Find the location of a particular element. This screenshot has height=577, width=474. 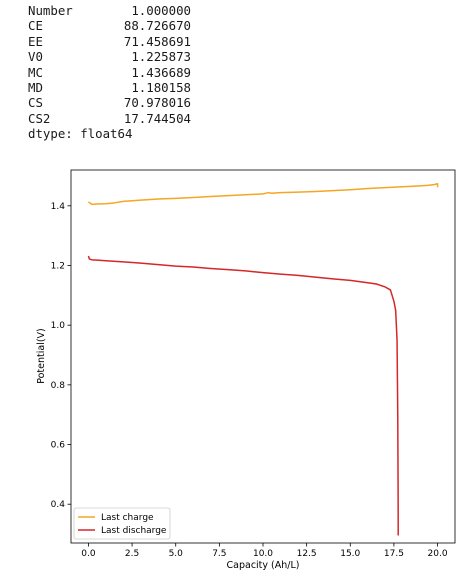

x-tick-label: 17.5 is located at coordinates (394, 554).